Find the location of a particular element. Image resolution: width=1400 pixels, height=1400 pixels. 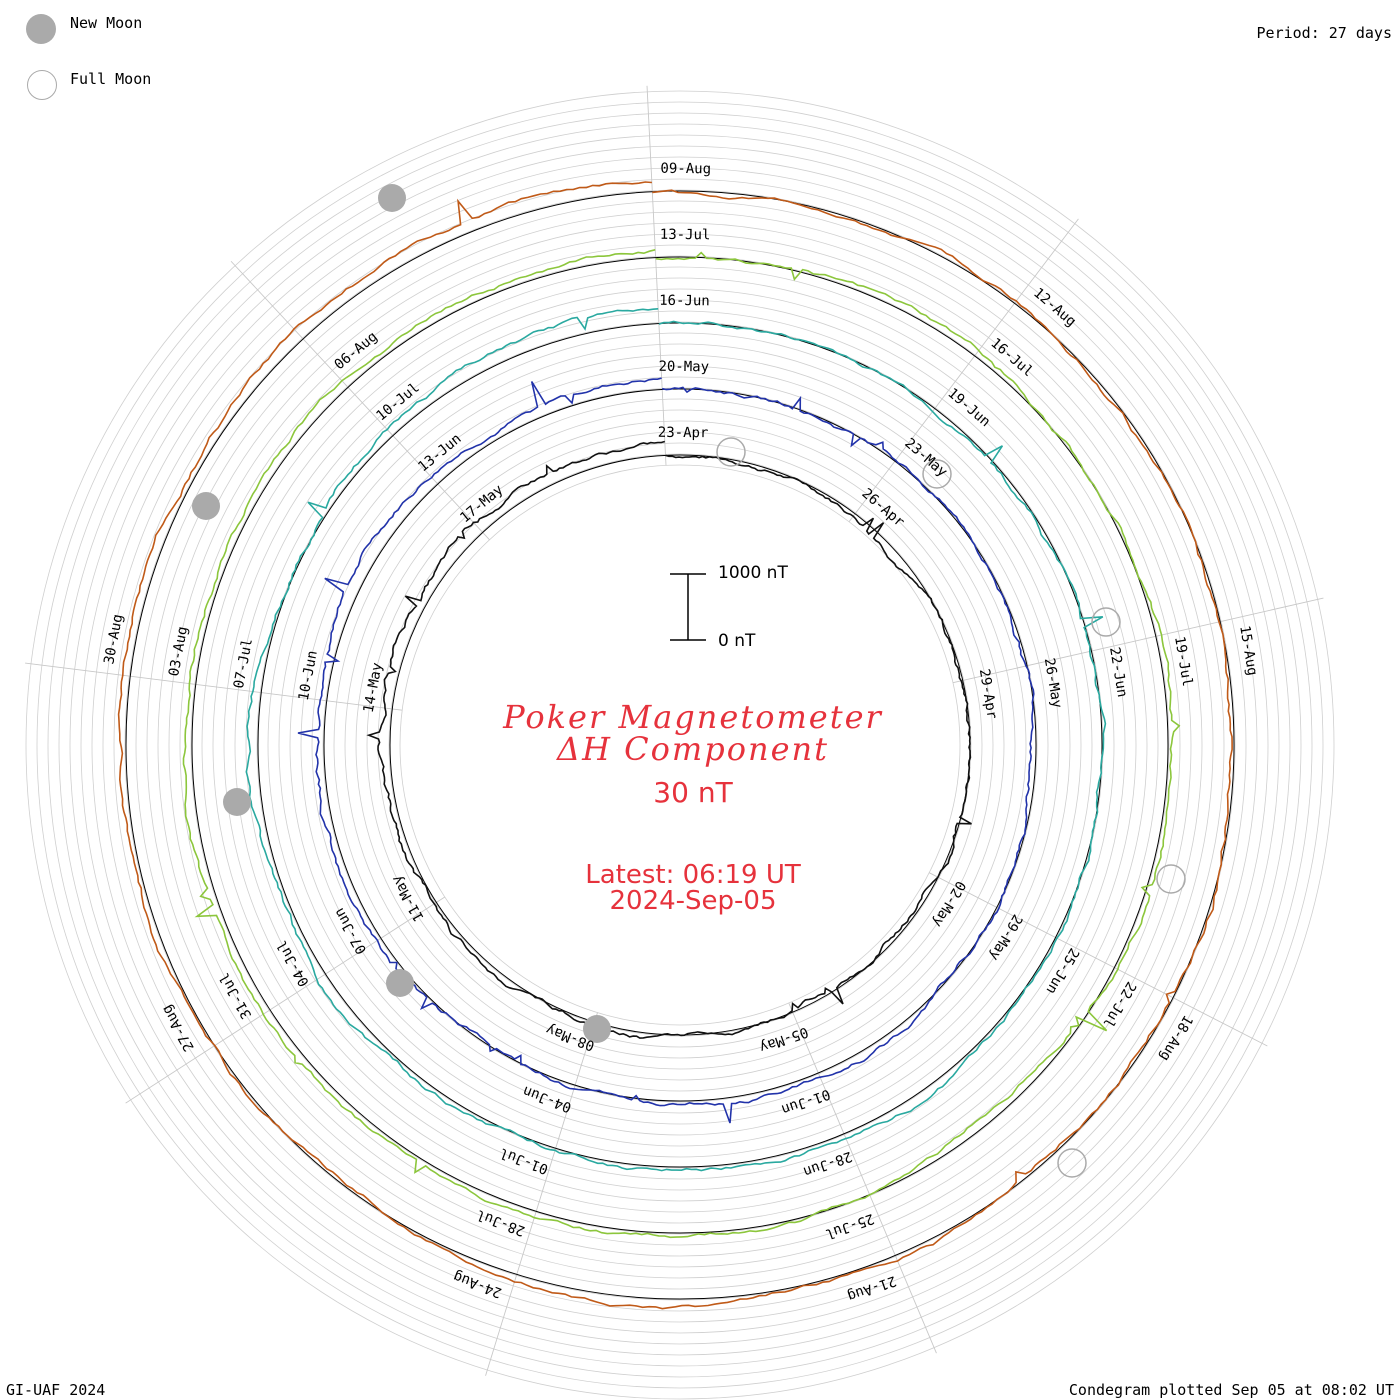

date-label: 05-May is located at coordinates (783, 1039).